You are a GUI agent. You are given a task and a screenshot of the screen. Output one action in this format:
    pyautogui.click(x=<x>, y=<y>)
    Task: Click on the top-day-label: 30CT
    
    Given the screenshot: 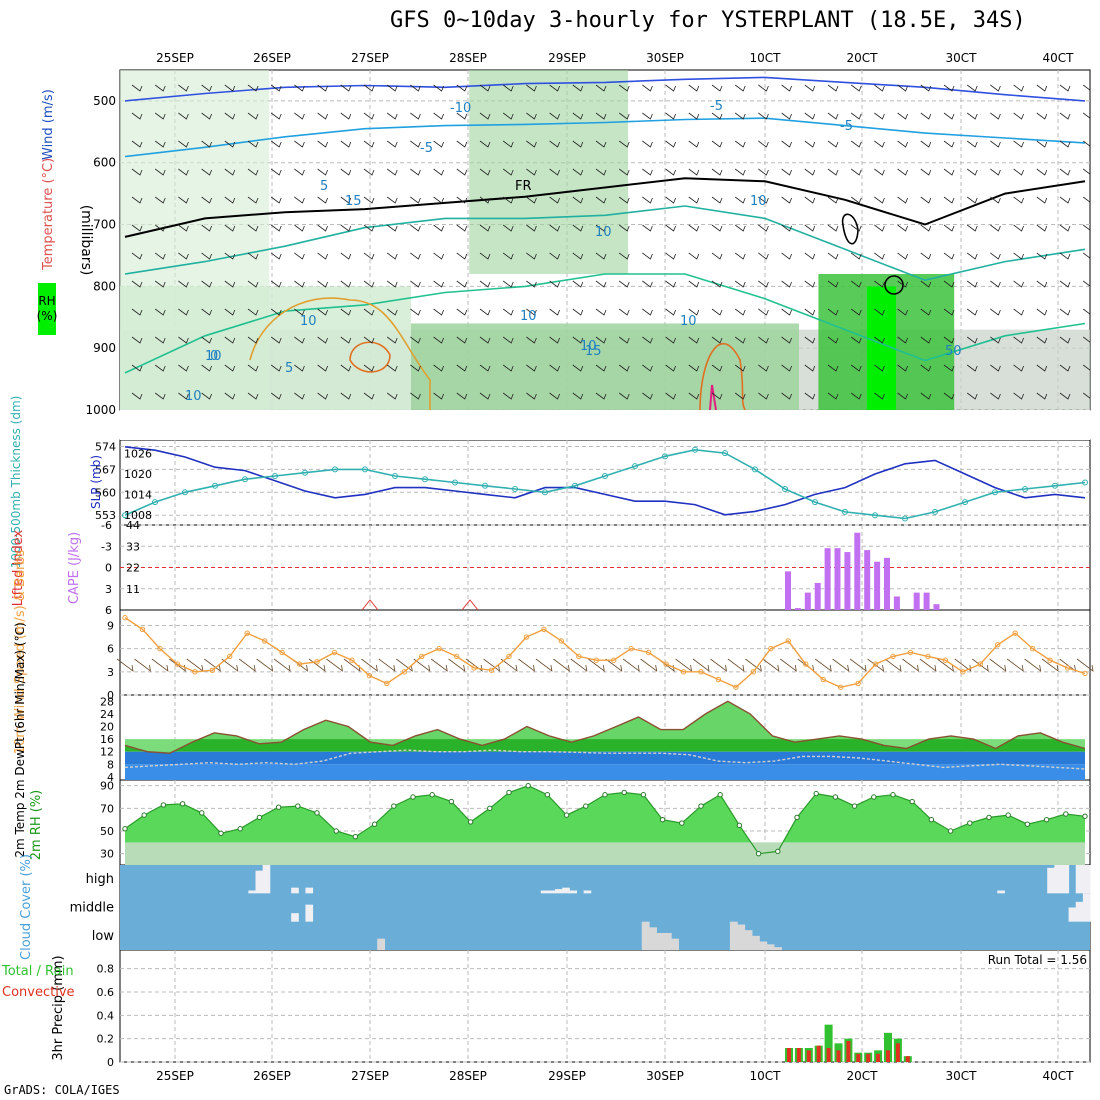 What is the action you would take?
    pyautogui.click(x=962, y=58)
    